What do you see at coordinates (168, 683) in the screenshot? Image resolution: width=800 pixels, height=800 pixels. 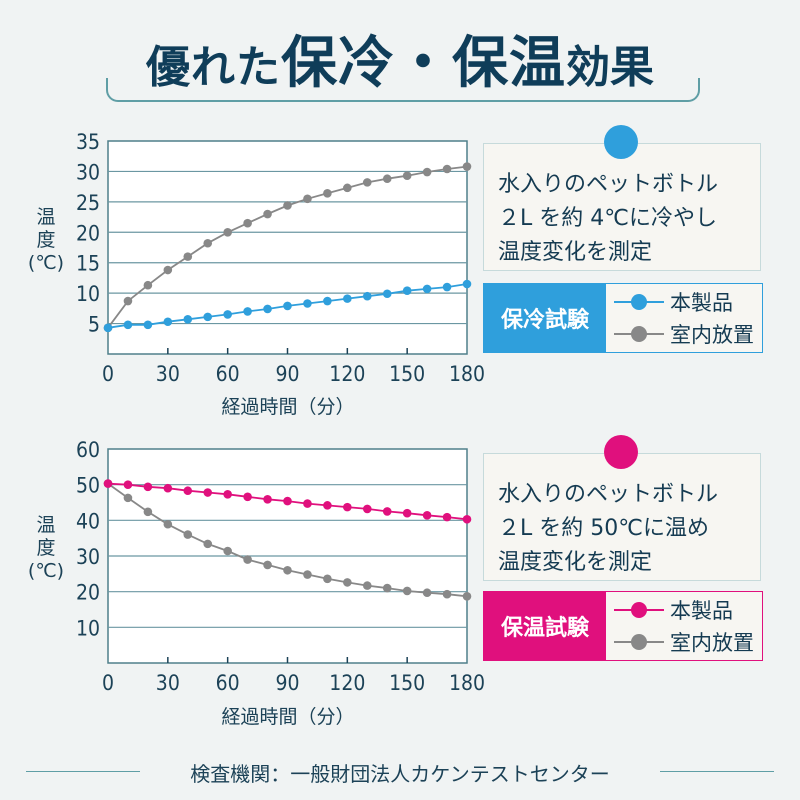 I see `hot-x-tick-label: 30` at bounding box center [168, 683].